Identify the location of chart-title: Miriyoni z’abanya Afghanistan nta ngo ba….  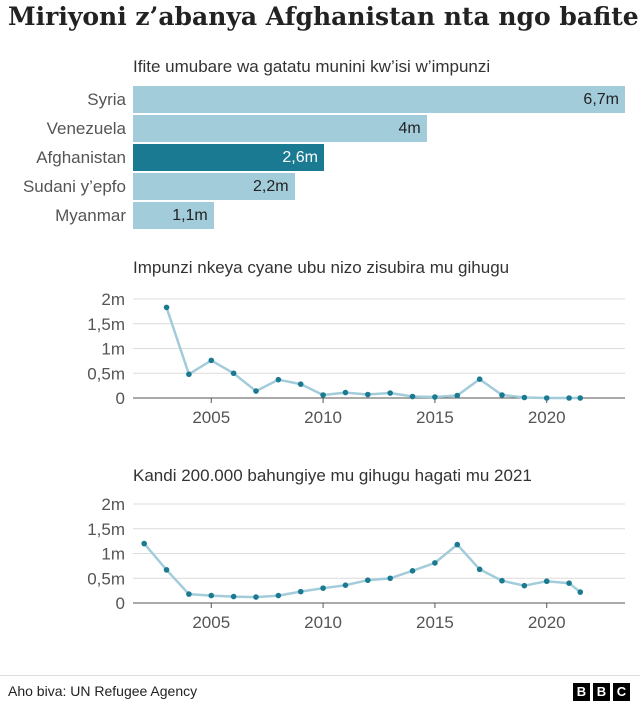
(323, 16).